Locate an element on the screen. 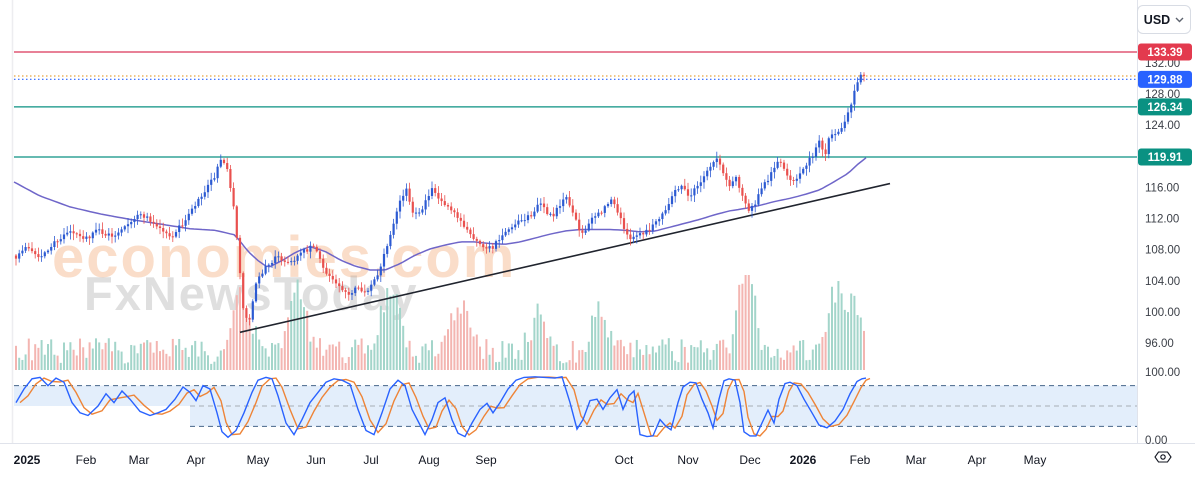 The height and width of the screenshot is (477, 1195). time-axis-label: May is located at coordinates (258, 460).